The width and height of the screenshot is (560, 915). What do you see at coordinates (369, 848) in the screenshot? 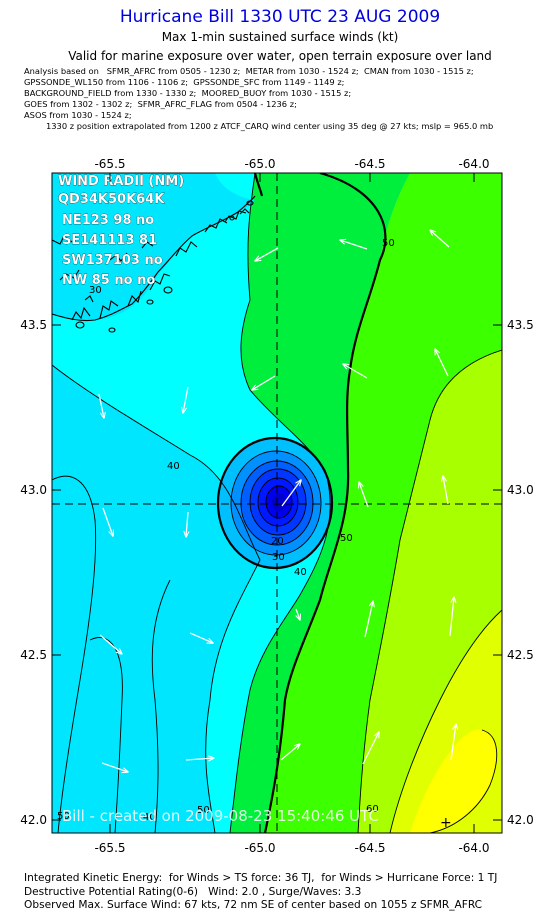
I see `lon-tick-label-bottom: -64.5` at bounding box center [369, 848].